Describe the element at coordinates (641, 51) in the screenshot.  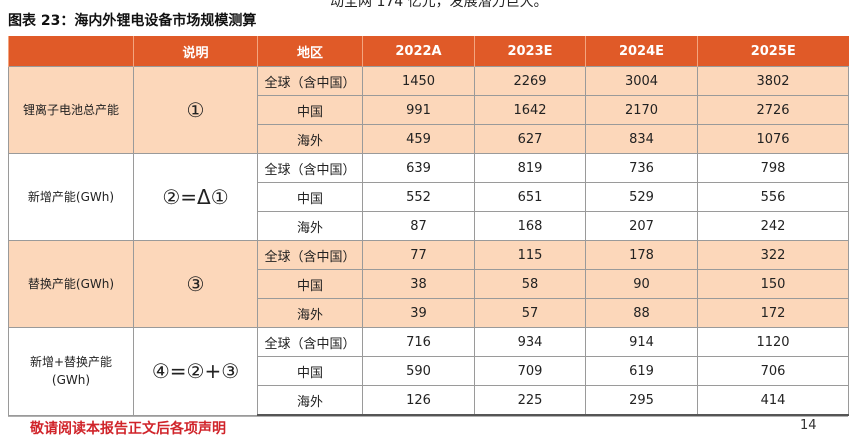
I see `header-cell: 2024E` at that location.